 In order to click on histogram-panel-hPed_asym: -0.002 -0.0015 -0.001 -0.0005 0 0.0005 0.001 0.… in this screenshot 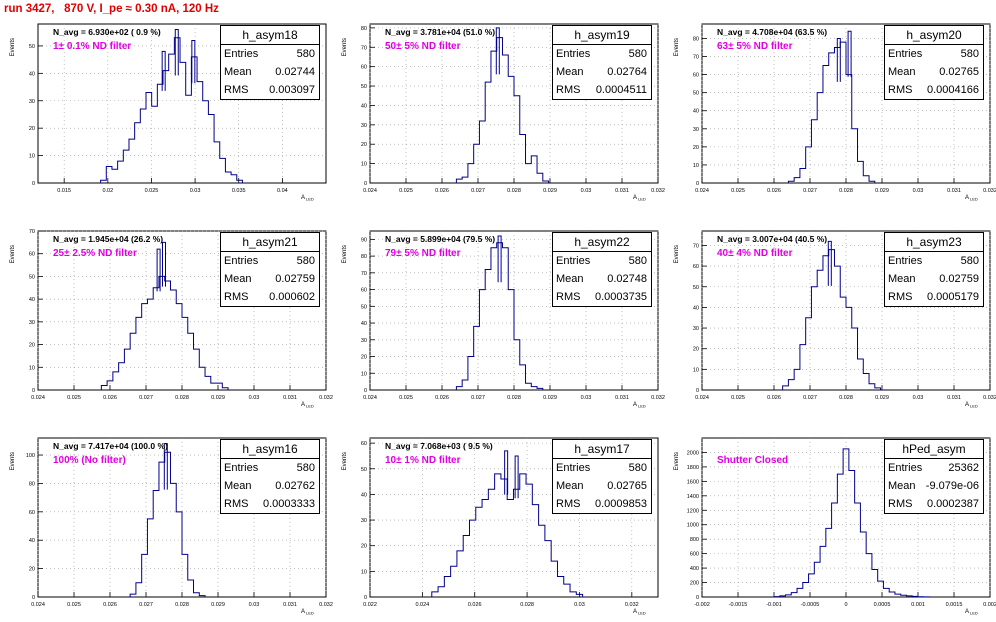, I will do `click(830, 517)`.